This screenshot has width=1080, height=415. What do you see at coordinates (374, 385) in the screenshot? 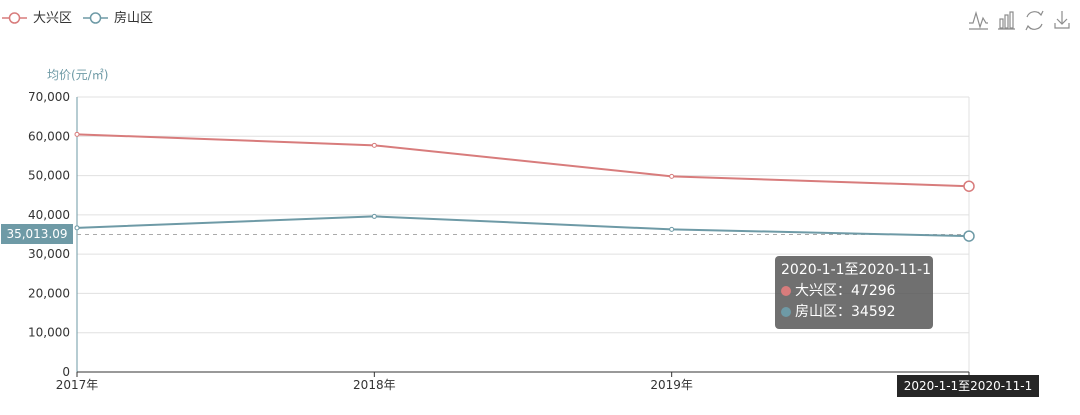
I see `x-tick-label: 2018年` at bounding box center [374, 385].